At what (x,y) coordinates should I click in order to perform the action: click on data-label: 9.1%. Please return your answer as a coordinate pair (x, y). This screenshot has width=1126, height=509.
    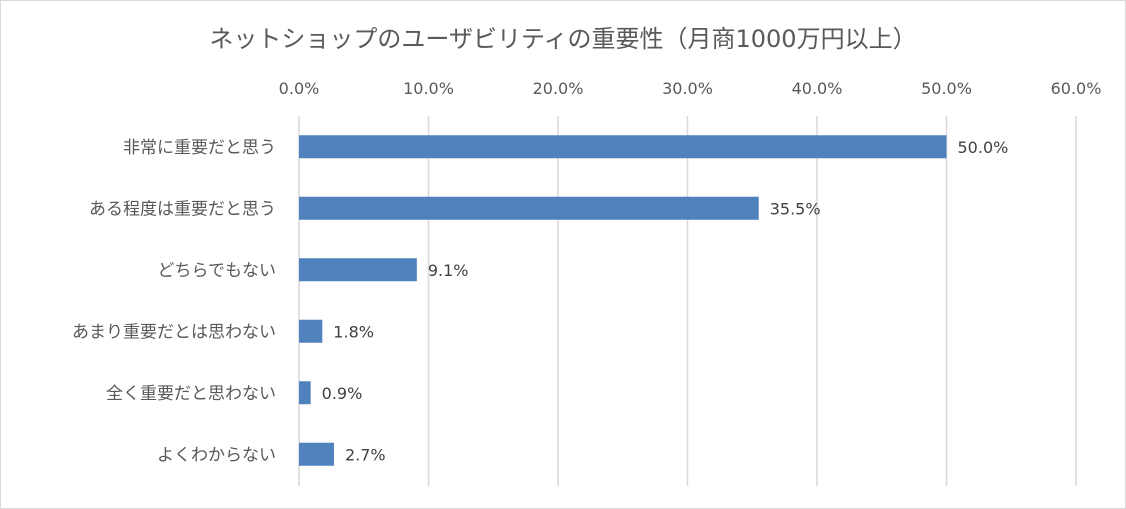
    Looking at the image, I should click on (448, 270).